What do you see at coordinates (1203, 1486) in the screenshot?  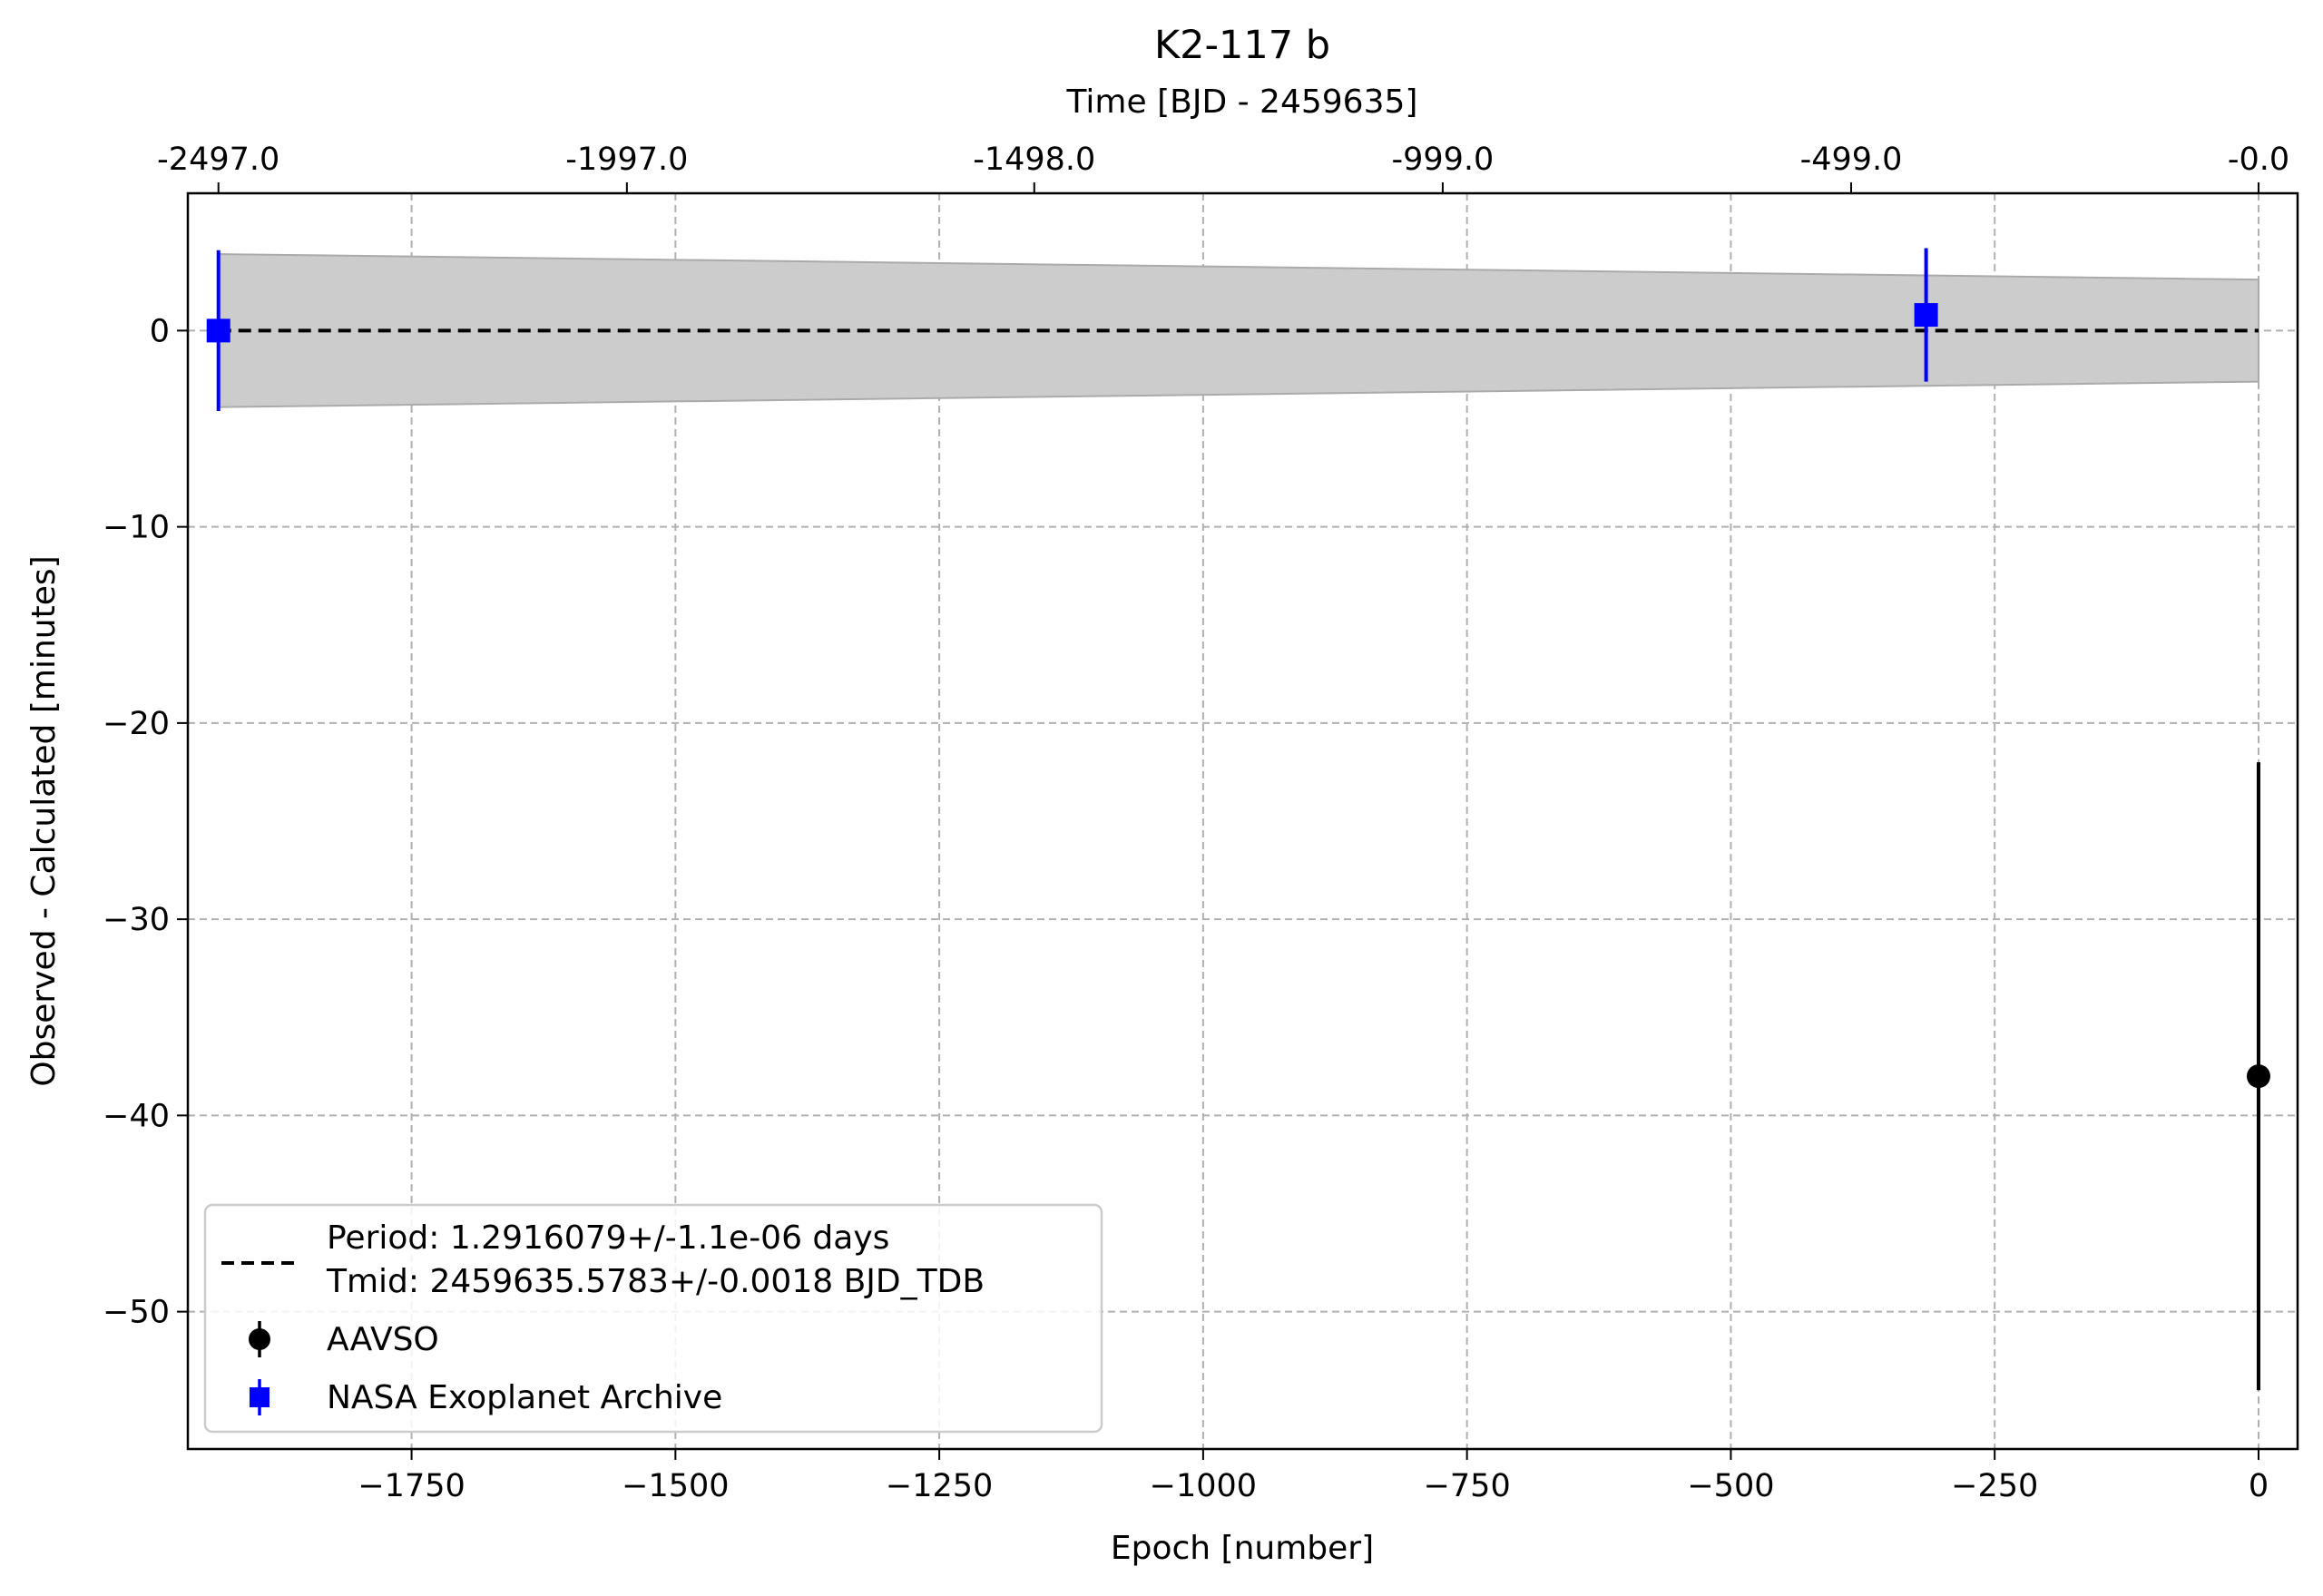 I see `x-tick-label: −1000` at bounding box center [1203, 1486].